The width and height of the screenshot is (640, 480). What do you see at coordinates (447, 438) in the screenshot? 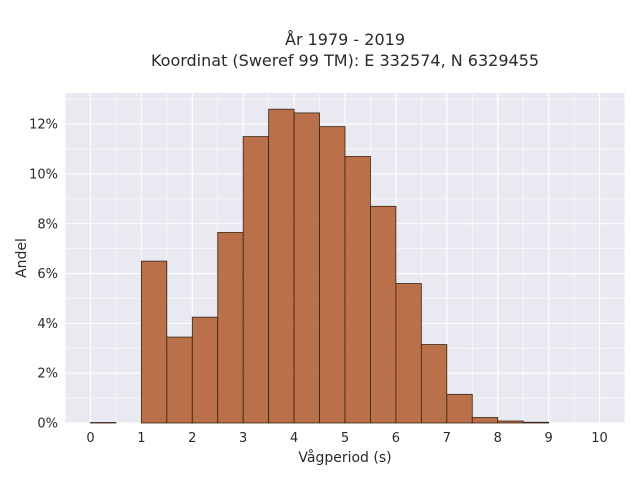
I see `x-tick-label: 7` at bounding box center [447, 438].